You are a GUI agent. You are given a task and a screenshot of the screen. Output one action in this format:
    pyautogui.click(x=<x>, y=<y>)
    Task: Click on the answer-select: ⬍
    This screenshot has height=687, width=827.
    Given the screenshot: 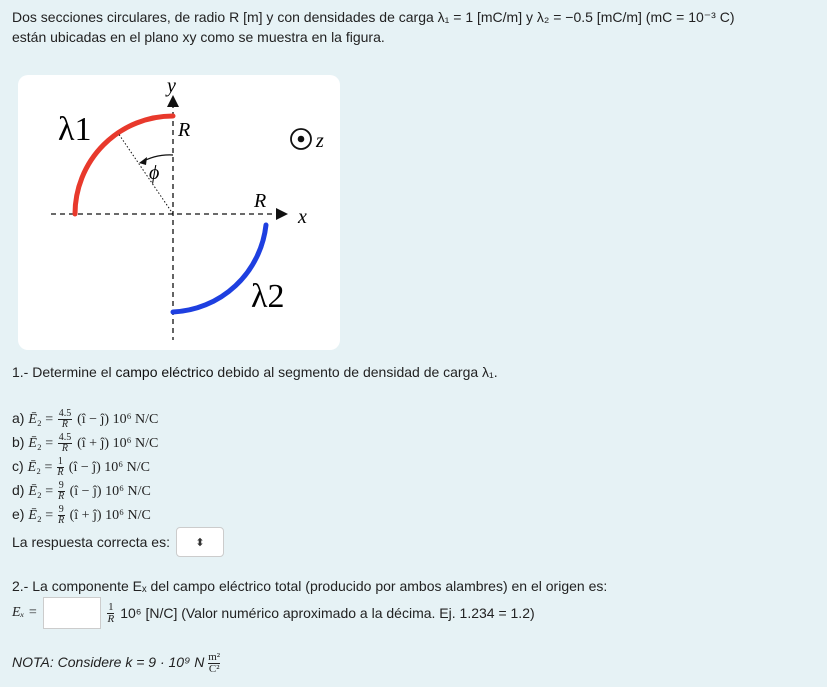 What is the action you would take?
    pyautogui.click(x=199, y=542)
    